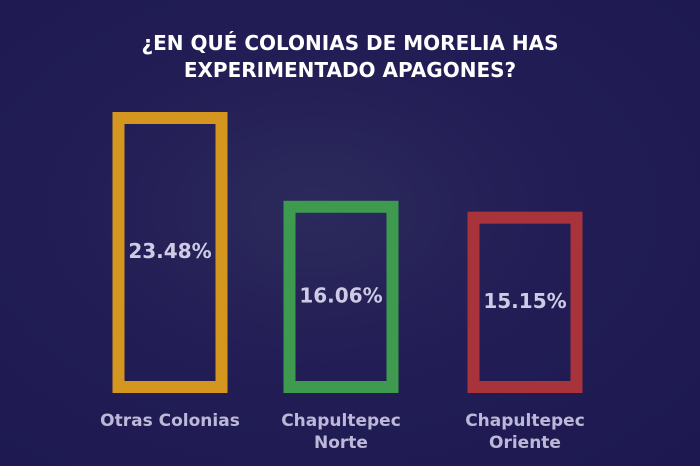 The height and width of the screenshot is (466, 700). I want to click on value-label: 23.48%, so click(169, 251).